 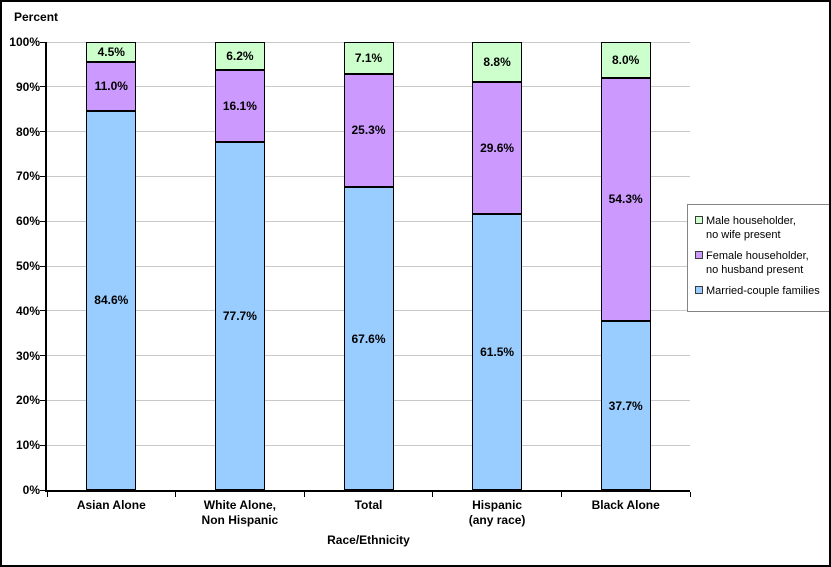 I want to click on bar-segment-female-householder-no-husband-present: 29.6%, so click(x=497, y=148).